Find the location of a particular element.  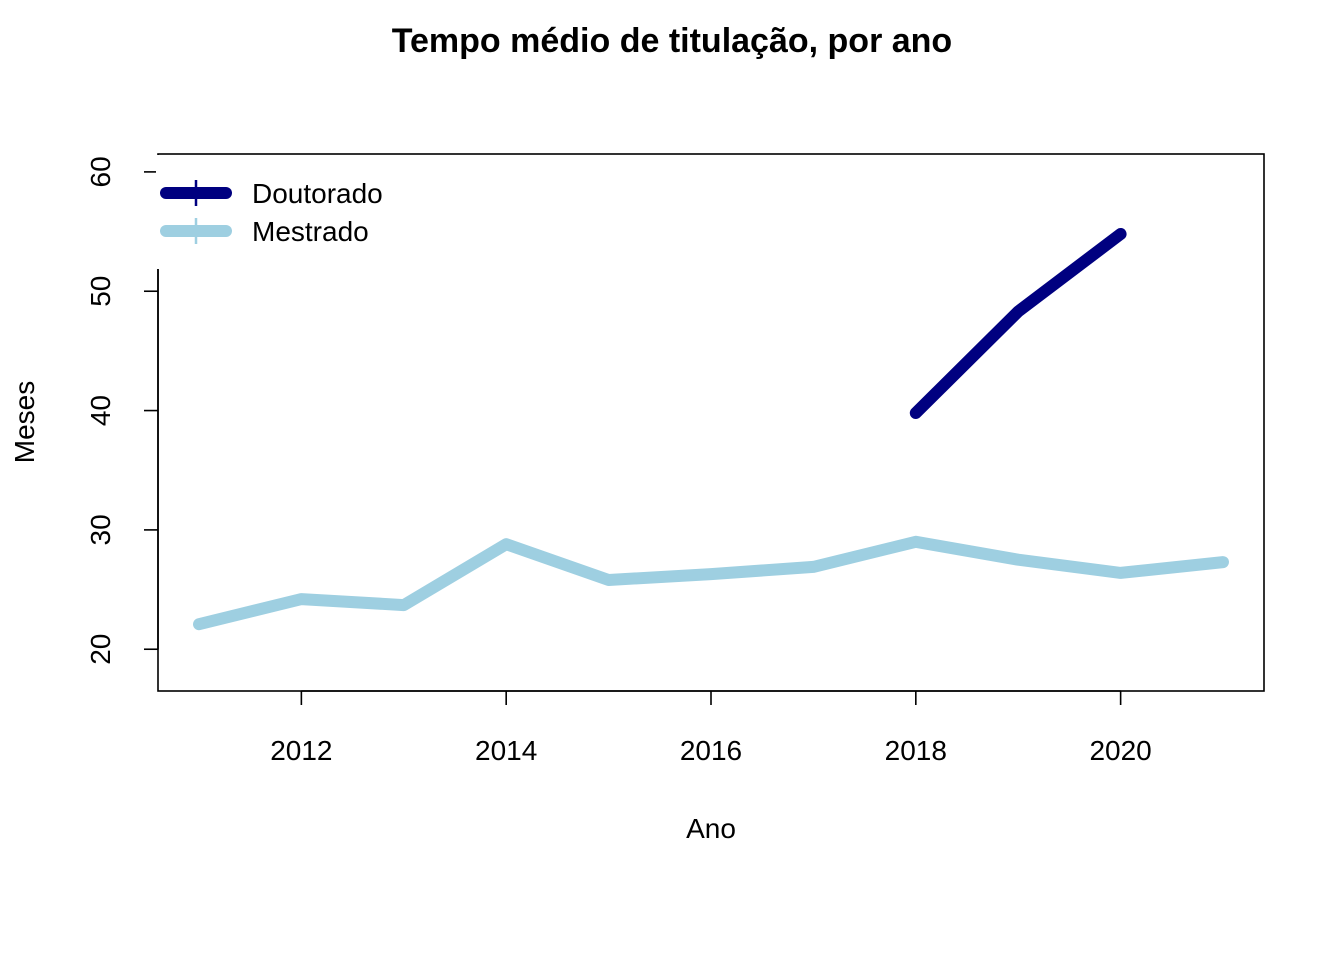

y-tick-label: 20 is located at coordinates (100, 649).